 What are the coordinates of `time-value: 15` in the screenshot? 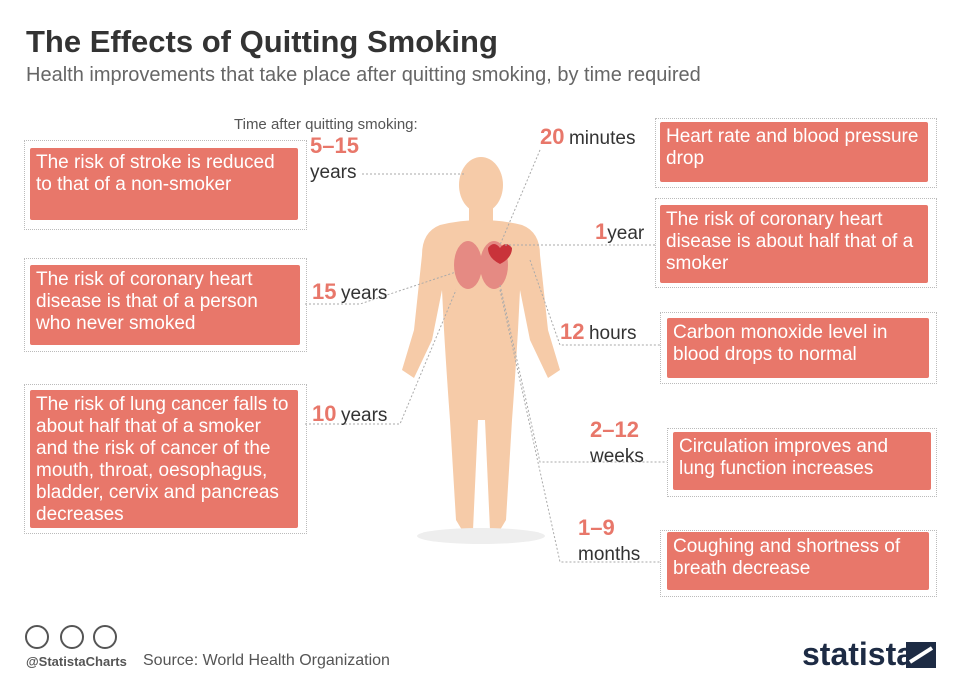 It's located at (324, 291).